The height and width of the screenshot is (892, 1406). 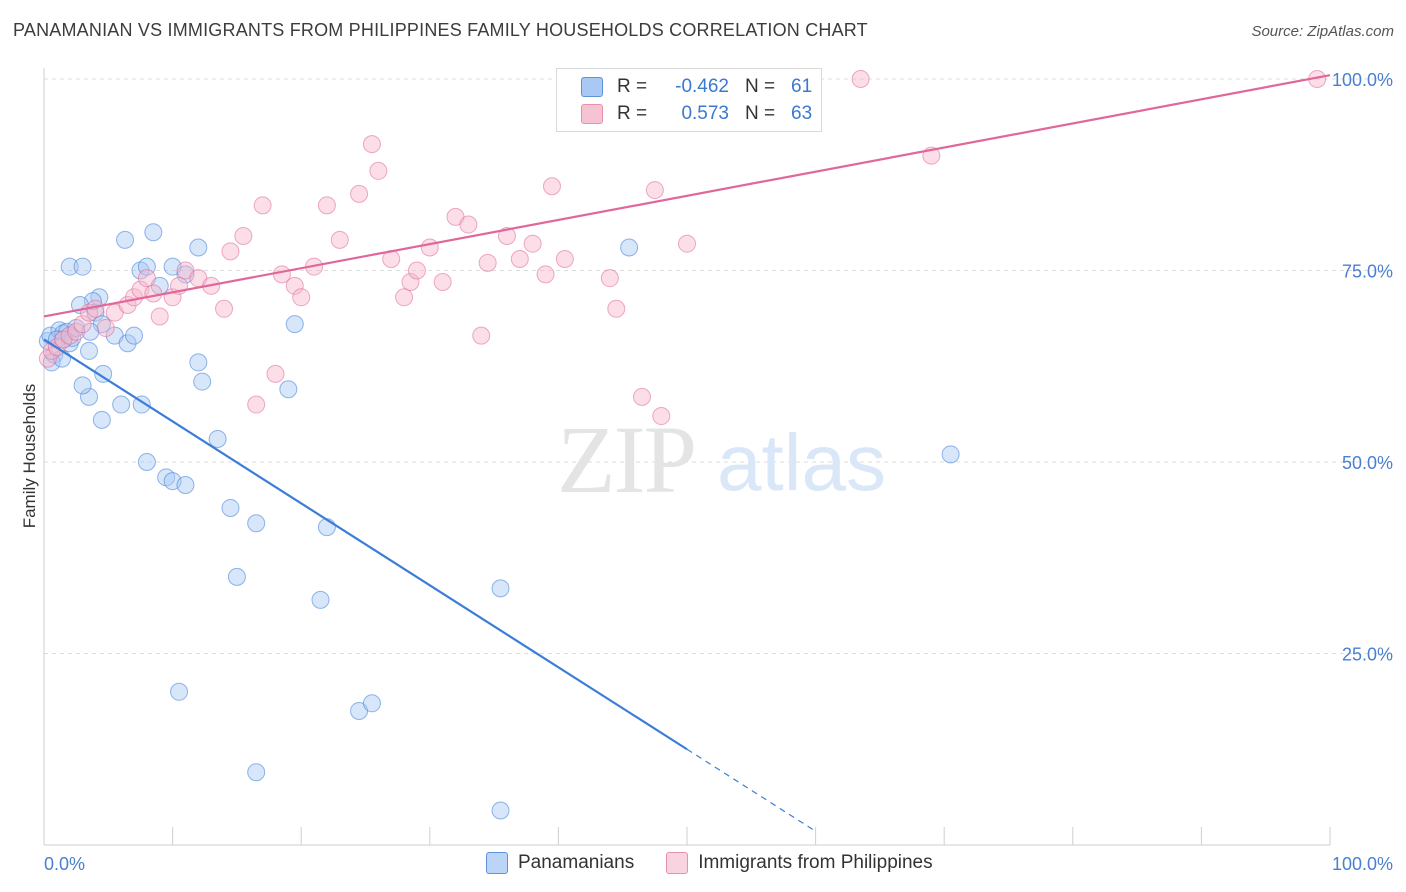 I want to click on y-tick-label: 25.0%, so click(x=1367, y=655).